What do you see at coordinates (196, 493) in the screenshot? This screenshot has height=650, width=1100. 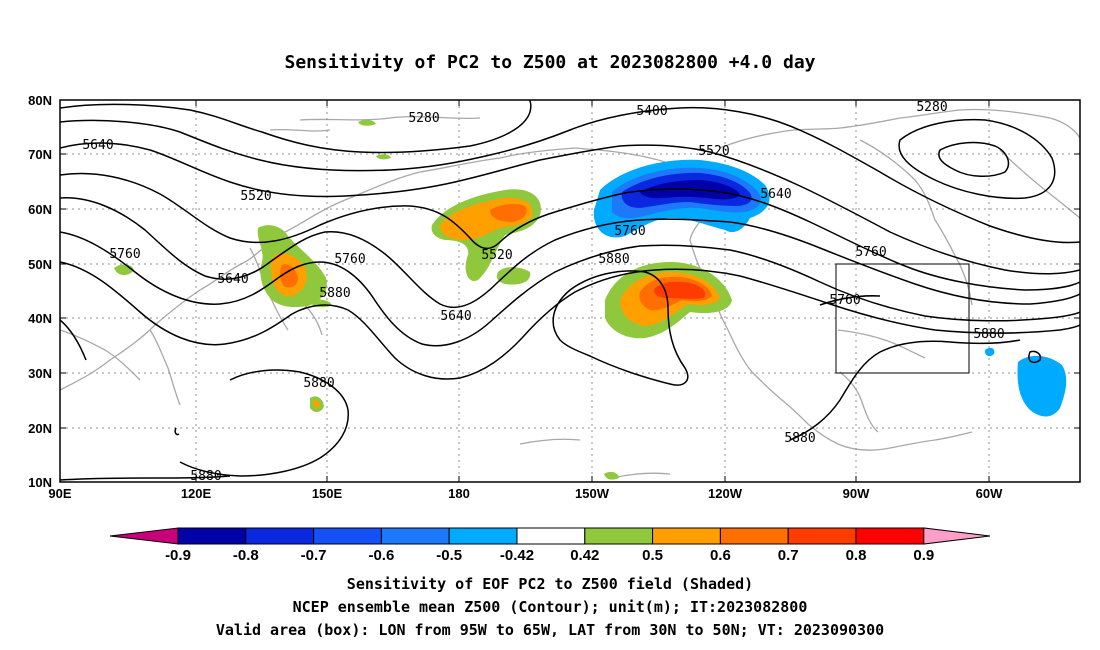 I see `lon-label: 120E` at bounding box center [196, 493].